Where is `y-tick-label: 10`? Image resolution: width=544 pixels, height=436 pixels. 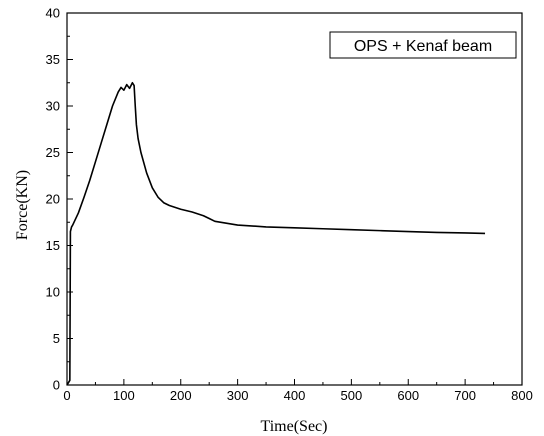 y-tick-label: 10 is located at coordinates (53, 292).